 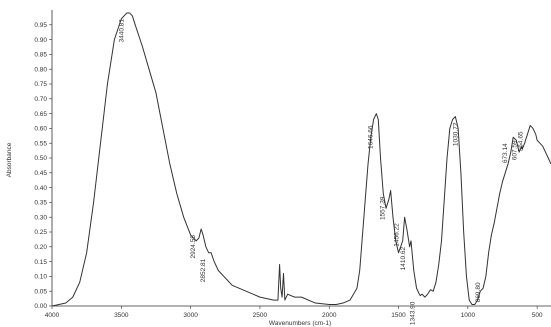 What do you see at coordinates (40, 143) in the screenshot?
I see `y-tick-label: 0.55` at bounding box center [40, 143].